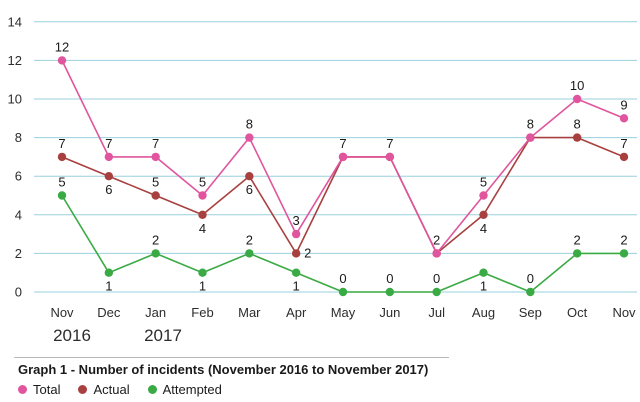  Describe the element at coordinates (72, 335) in the screenshot. I see `year-label-2016: 2016` at that location.